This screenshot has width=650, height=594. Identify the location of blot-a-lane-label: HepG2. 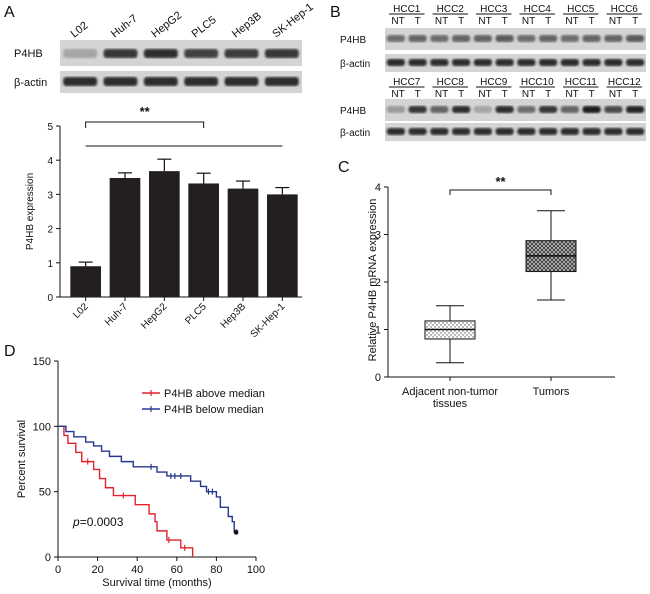
(166, 24).